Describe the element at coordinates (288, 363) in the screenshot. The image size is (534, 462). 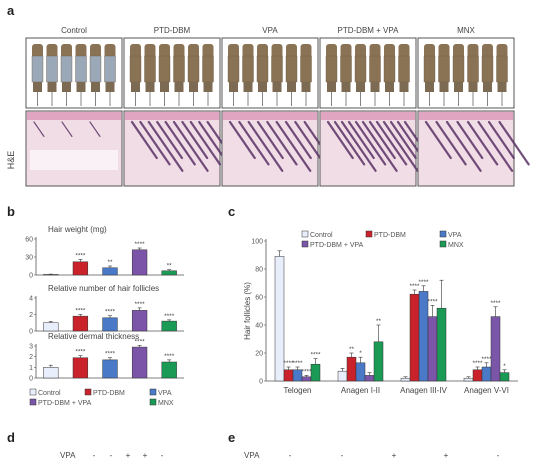
I see `chart-c-star-1-0: ****` at that location.